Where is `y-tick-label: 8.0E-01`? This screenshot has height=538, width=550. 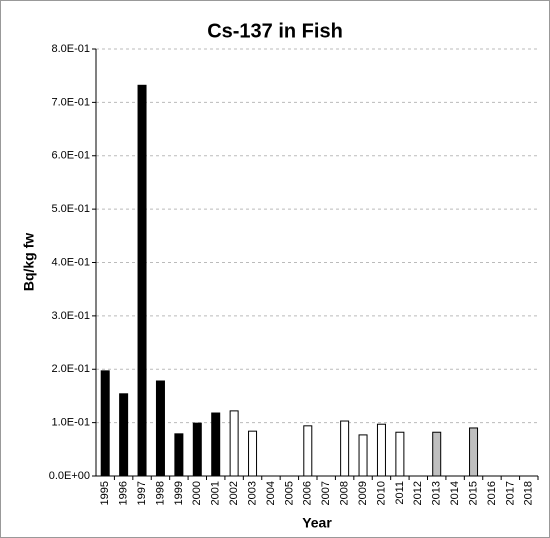 y-tick-label: 8.0E-01 is located at coordinates (70, 49).